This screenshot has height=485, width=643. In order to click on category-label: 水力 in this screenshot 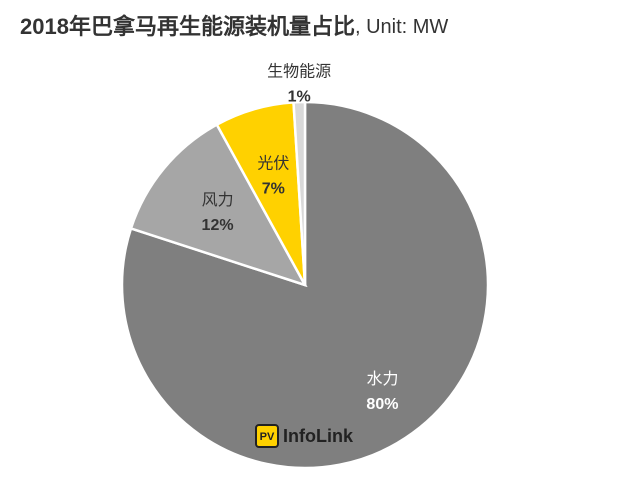, I will do `click(382, 379)`.